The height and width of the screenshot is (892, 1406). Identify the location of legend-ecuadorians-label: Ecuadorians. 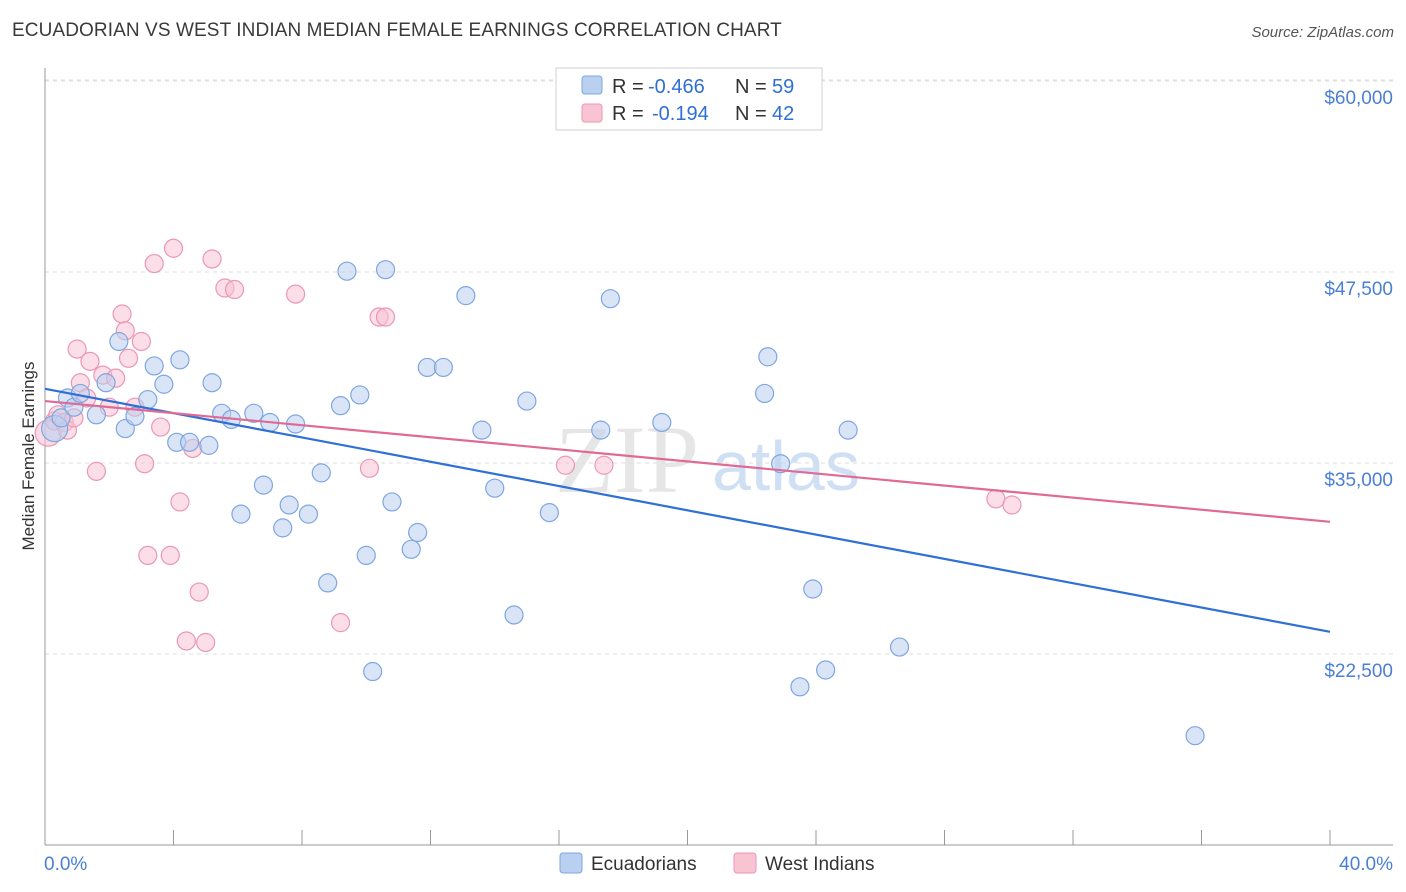
(644, 864).